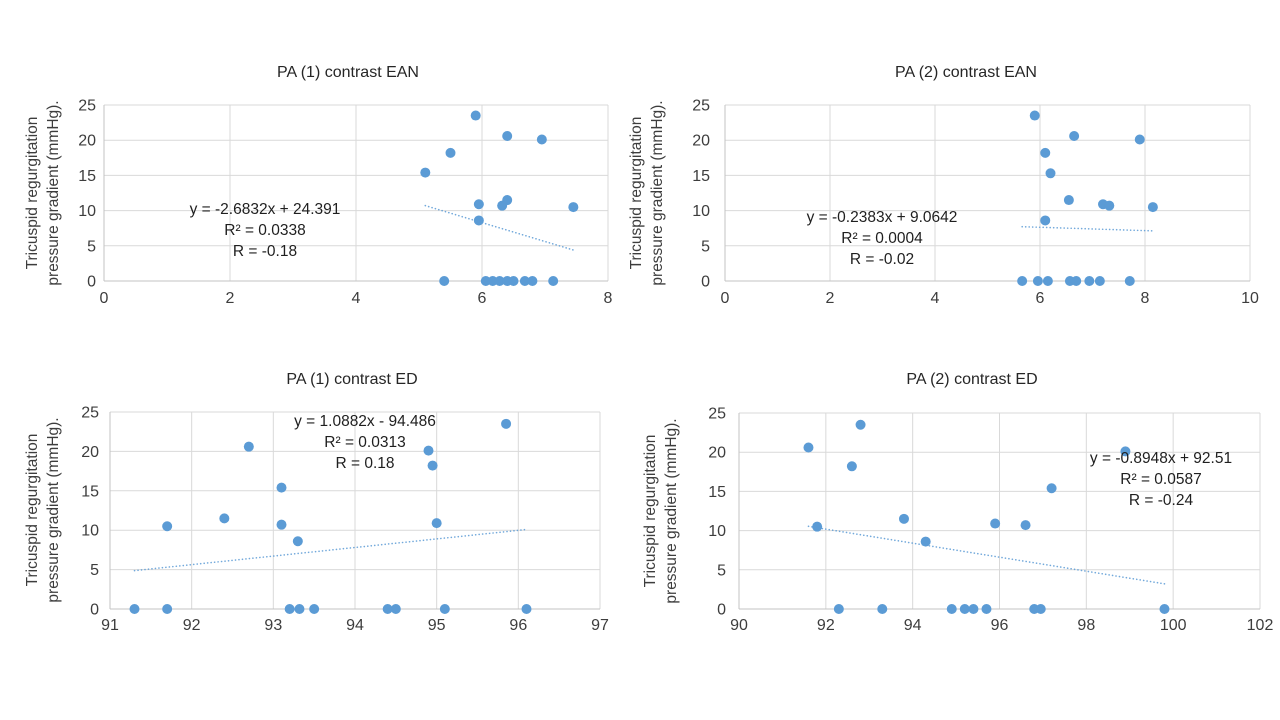 Image resolution: width=1280 pixels, height=720 pixels. Describe the element at coordinates (1161, 500) in the screenshot. I see `r-label: R = -0.24` at that location.